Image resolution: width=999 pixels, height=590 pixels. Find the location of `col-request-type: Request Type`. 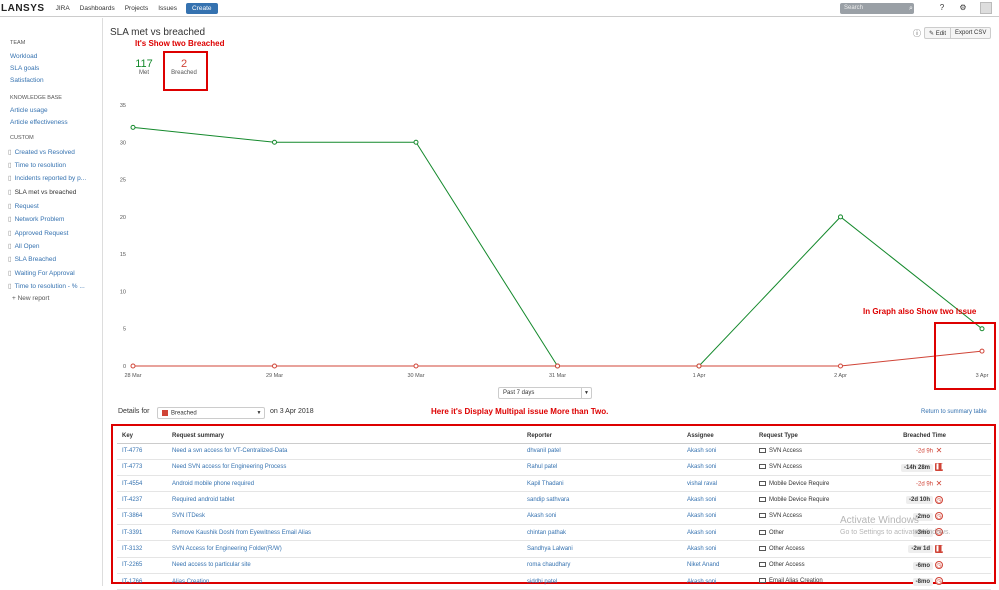

col-request-type: Request Type is located at coordinates (813, 437).